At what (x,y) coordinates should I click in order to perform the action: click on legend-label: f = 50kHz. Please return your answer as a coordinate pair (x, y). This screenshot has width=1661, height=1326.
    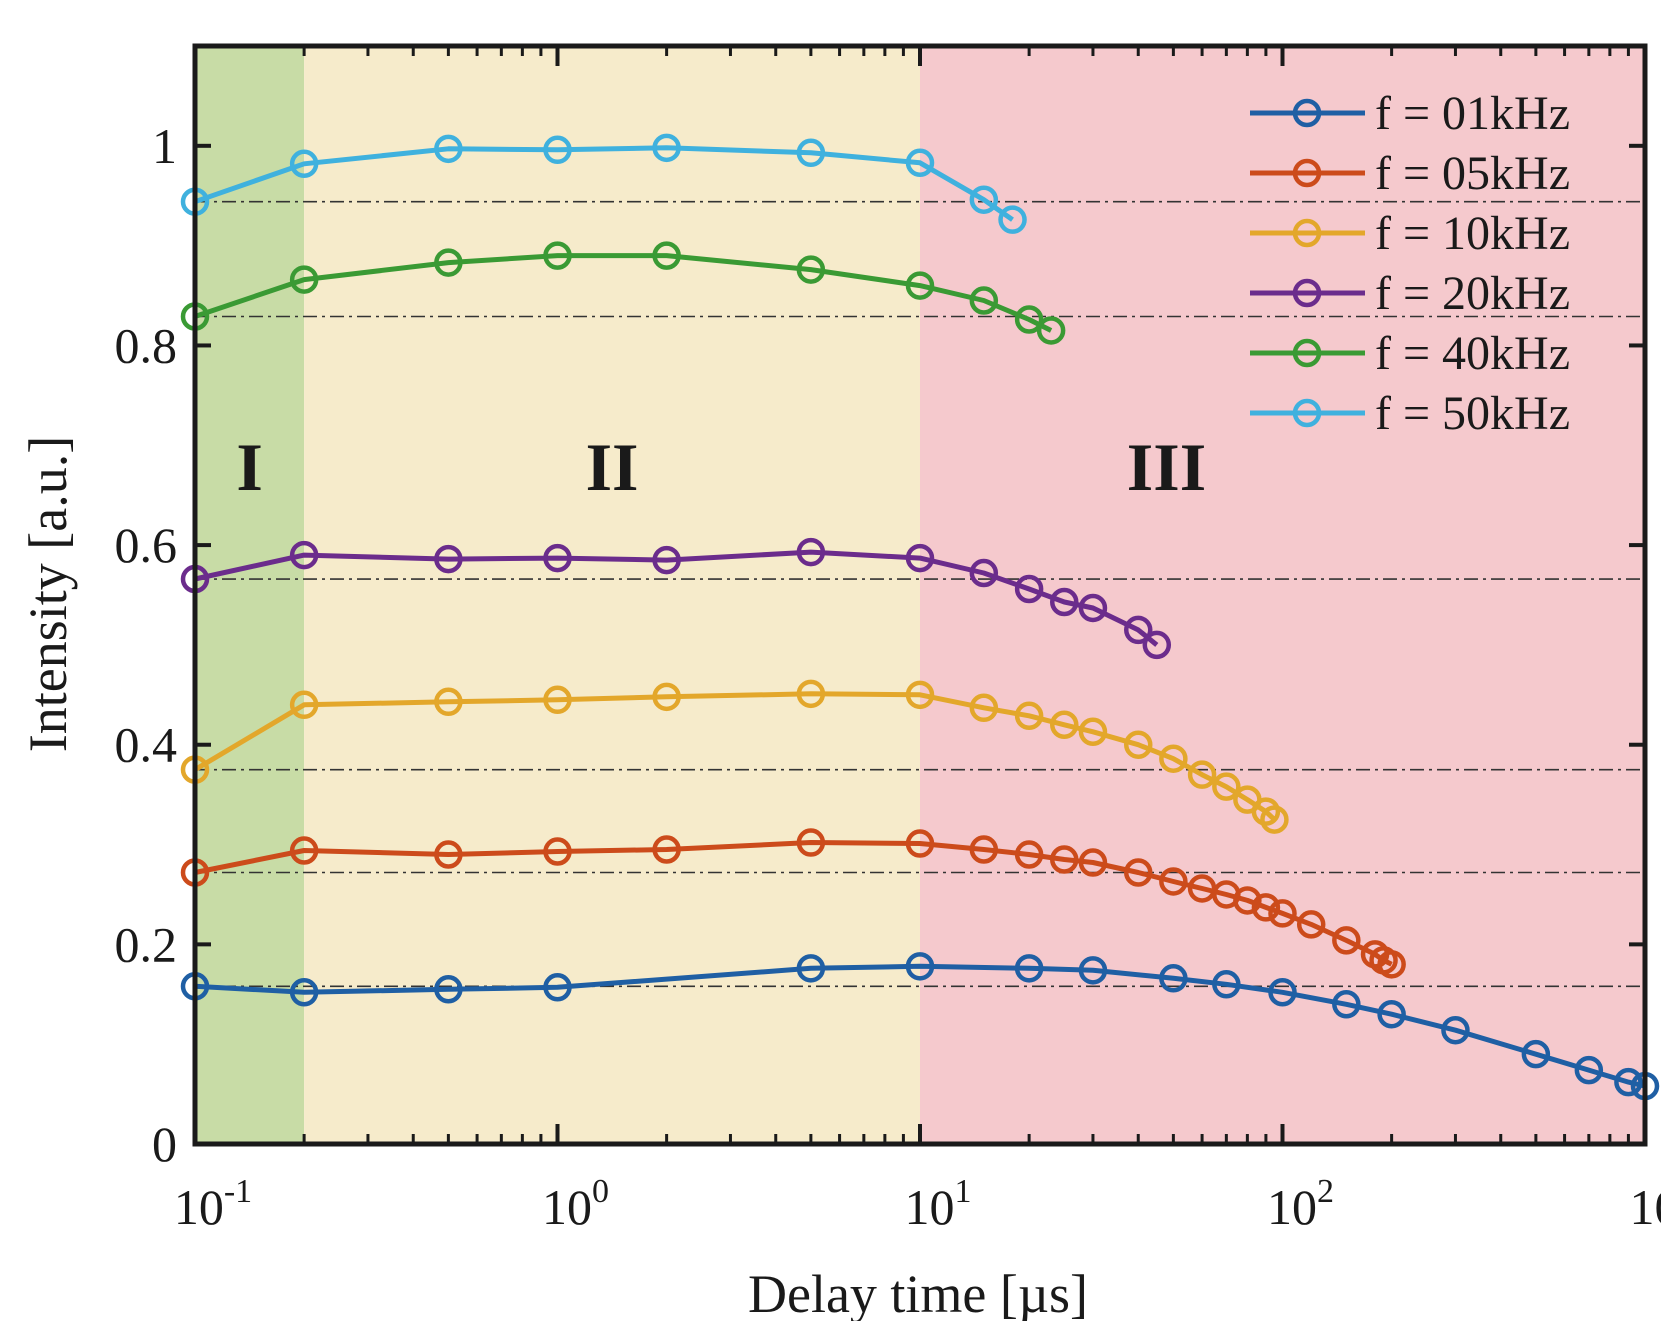
    Looking at the image, I should click on (1472, 413).